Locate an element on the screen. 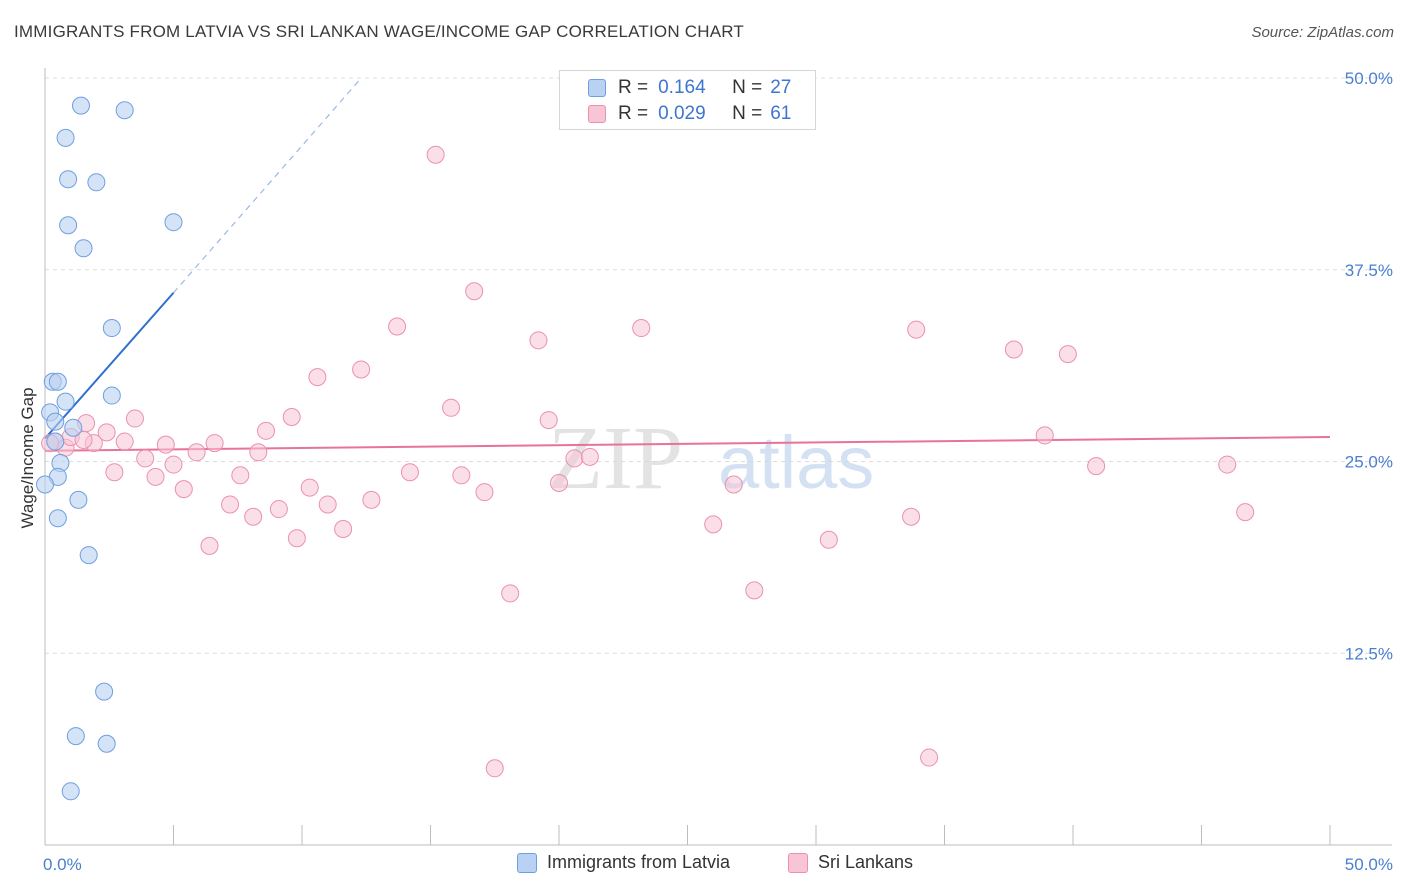 The image size is (1406, 892). watermark-atlas: atlas is located at coordinates (796, 462).